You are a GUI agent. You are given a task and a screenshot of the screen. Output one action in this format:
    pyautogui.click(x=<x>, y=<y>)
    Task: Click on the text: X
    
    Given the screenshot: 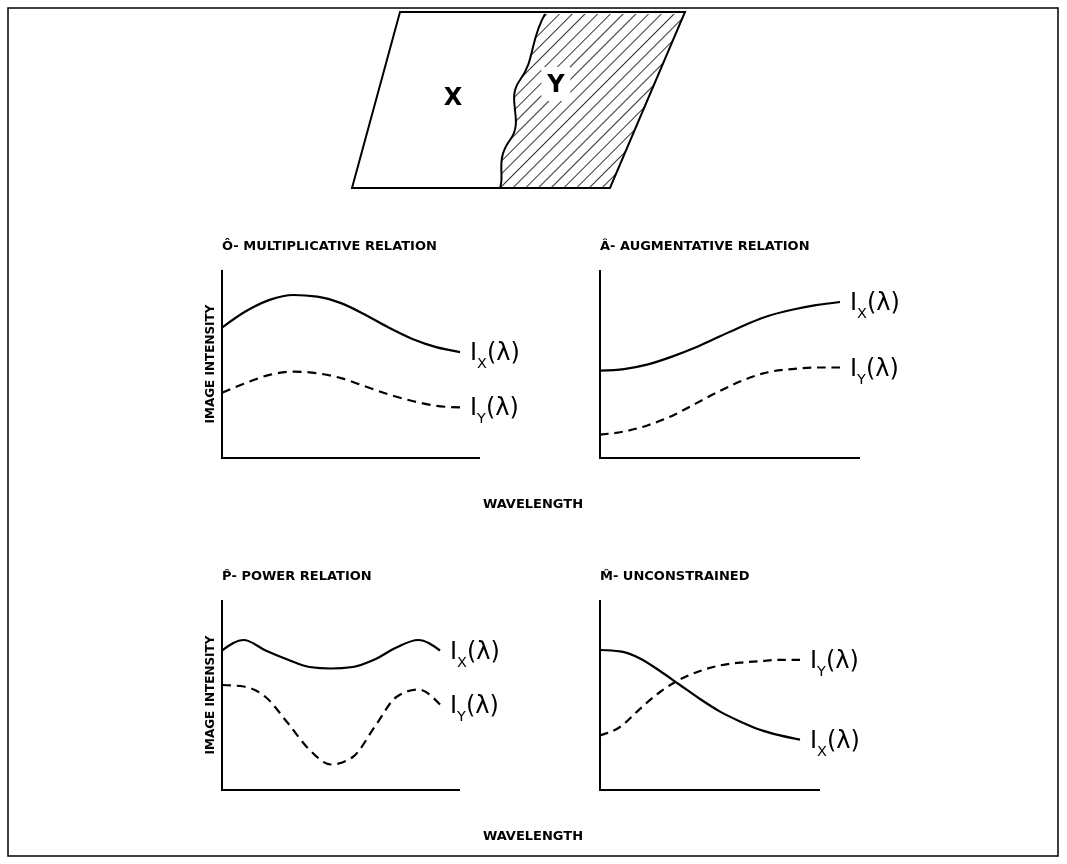 What is the action you would take?
    pyautogui.click(x=453, y=97)
    